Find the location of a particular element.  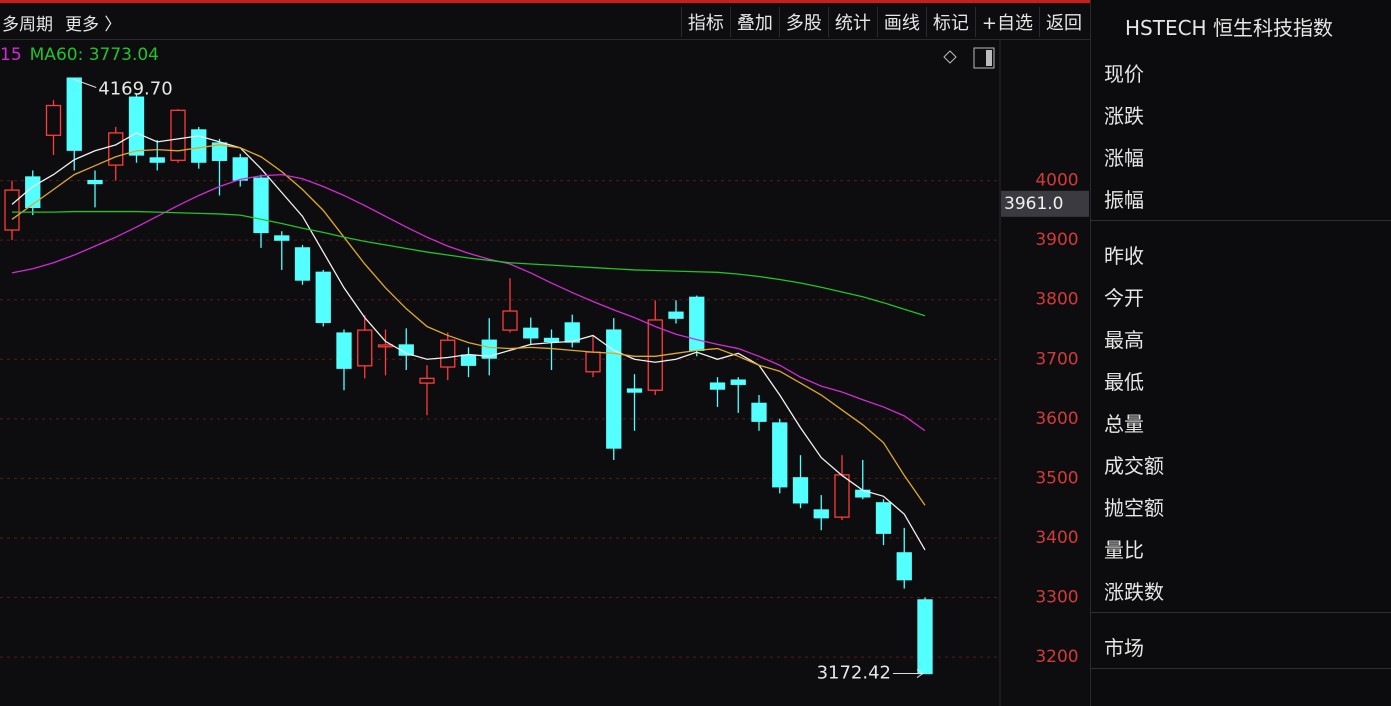

y-tick-label: 3600 is located at coordinates (1056, 419).